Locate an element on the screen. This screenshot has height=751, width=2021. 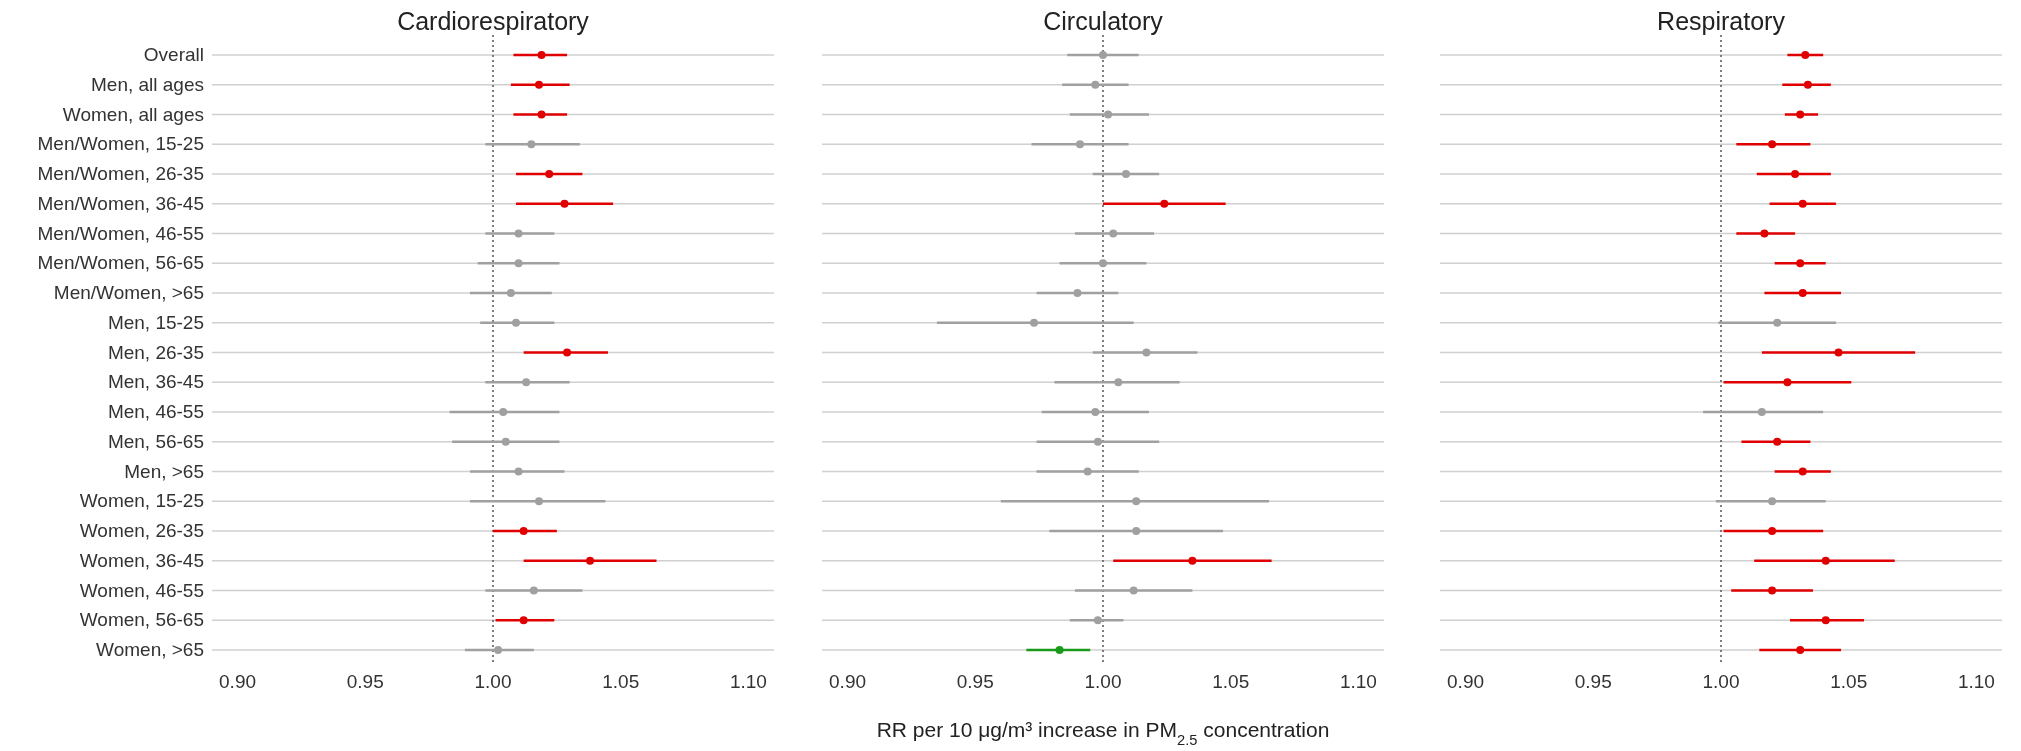
chart-title: Cardiorespiratory is located at coordinates (493, 21).